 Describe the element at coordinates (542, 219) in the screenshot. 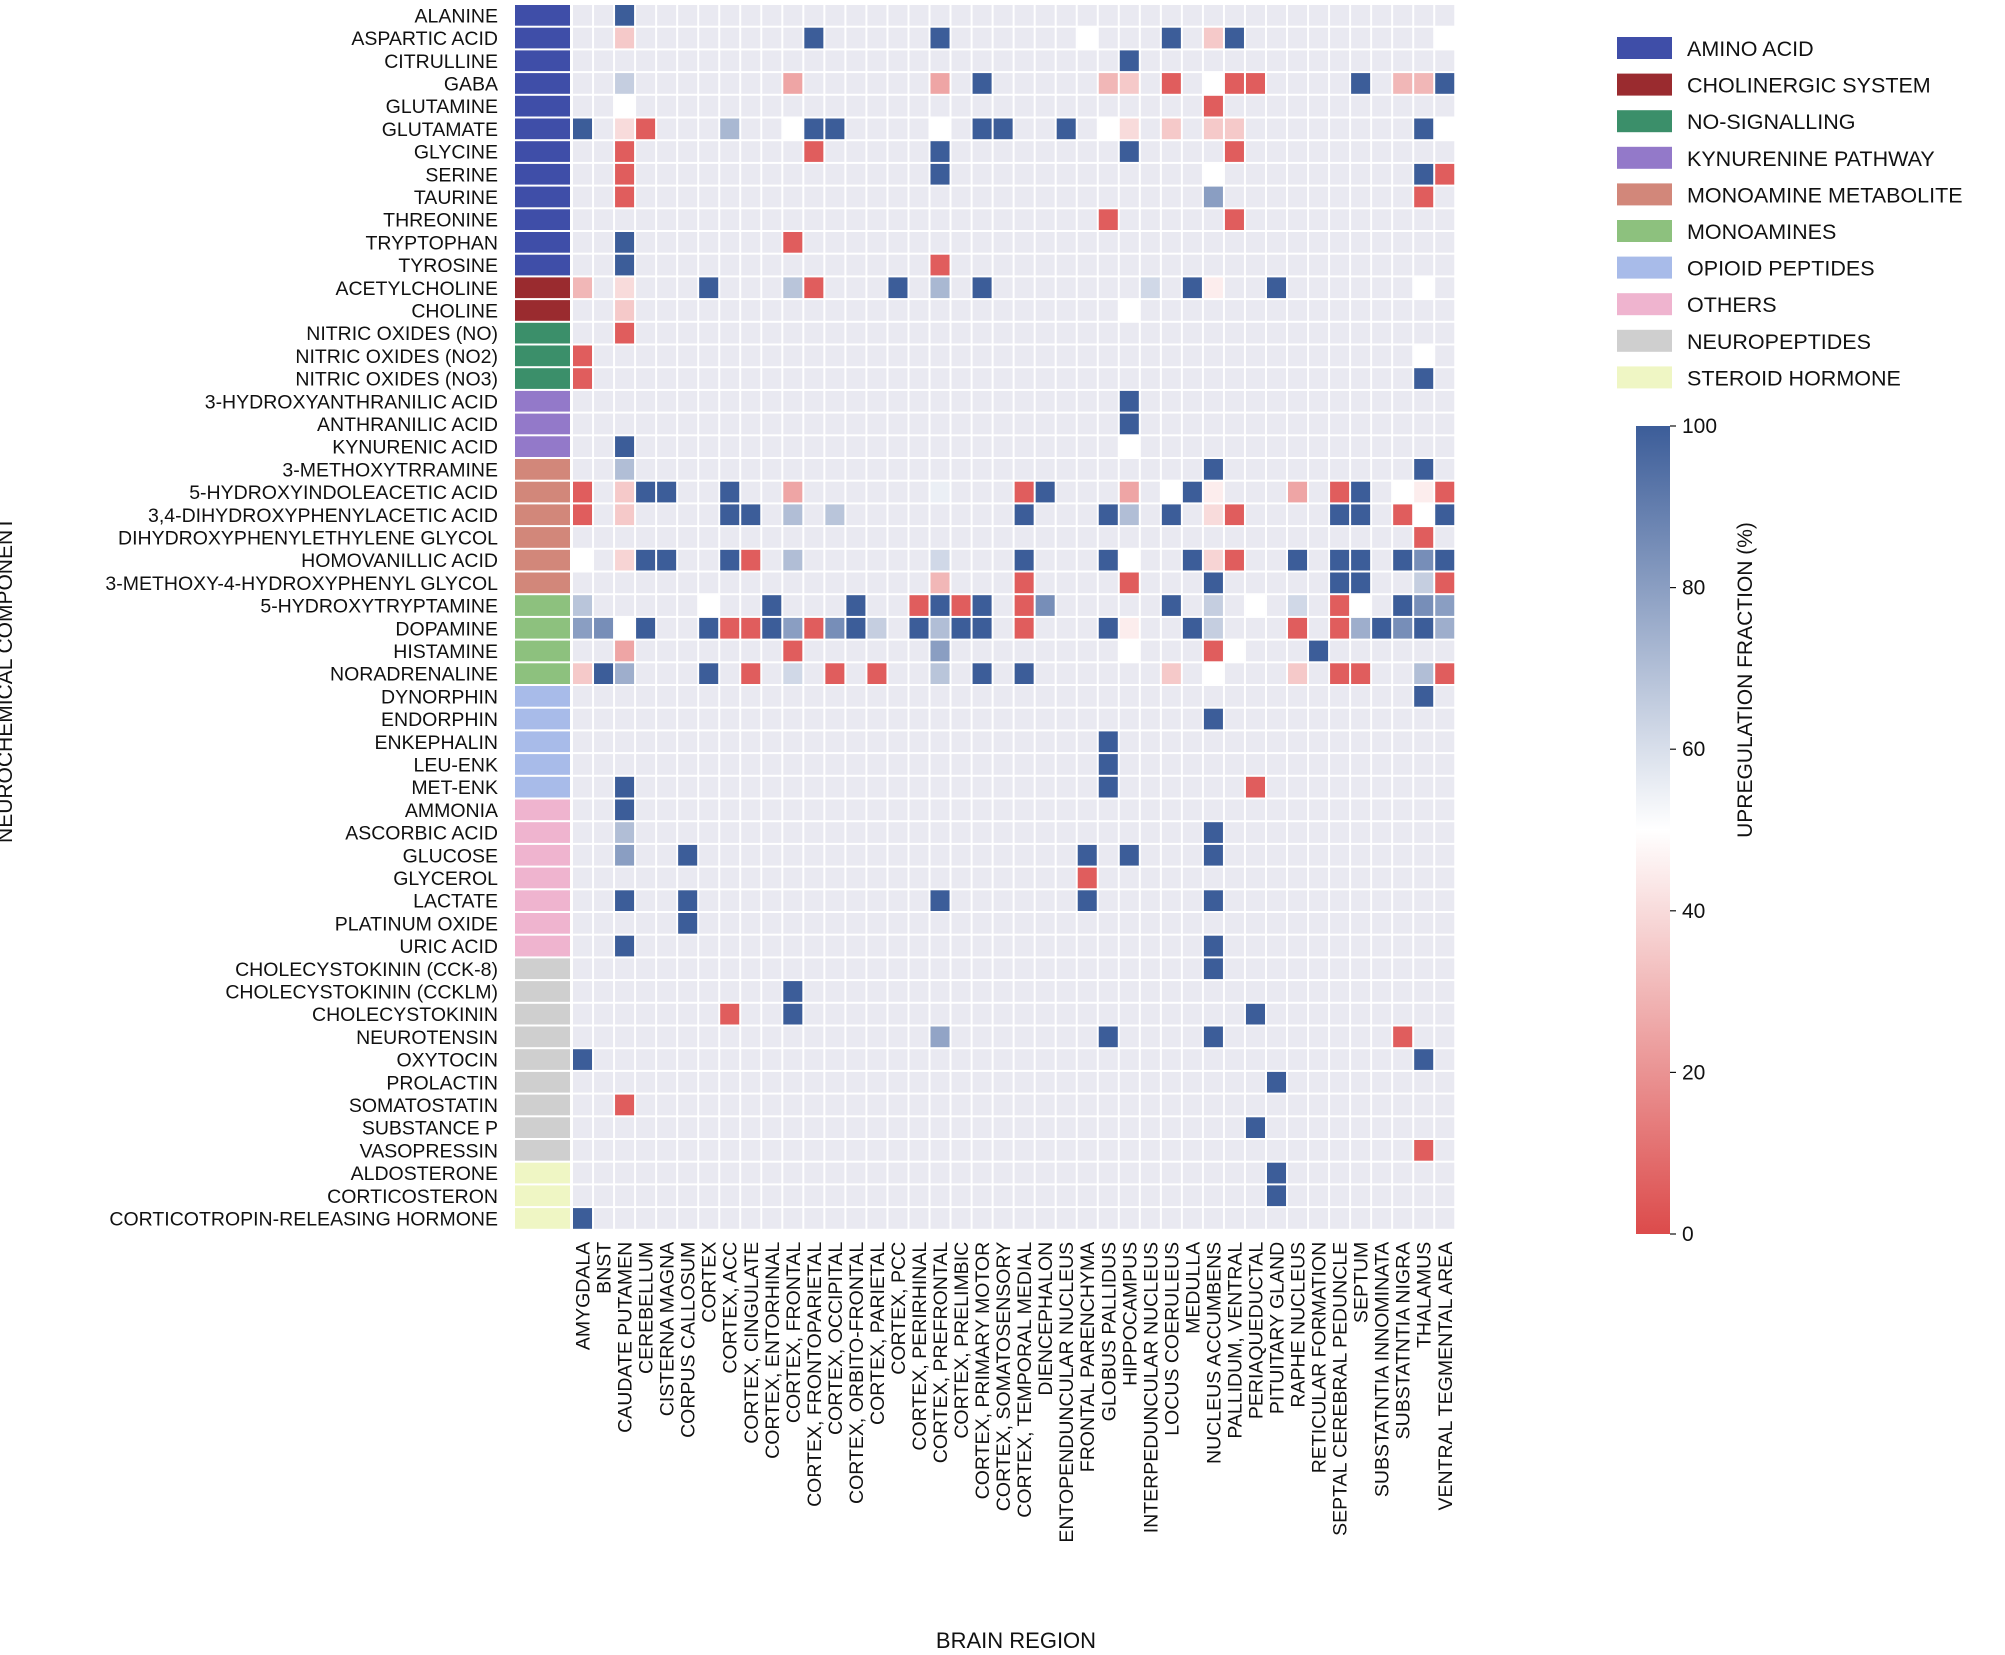

I see `category-swatch-amino-acid` at that location.